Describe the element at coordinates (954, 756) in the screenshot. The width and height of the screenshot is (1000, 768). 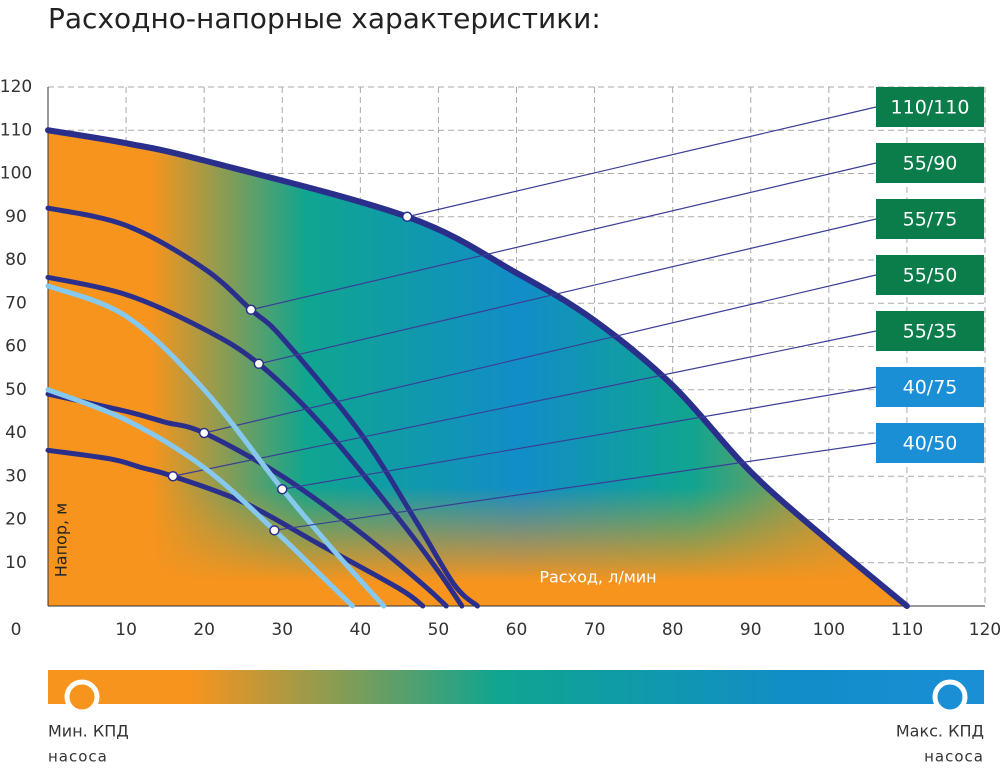
I see `legend-max-sub: насоса` at that location.